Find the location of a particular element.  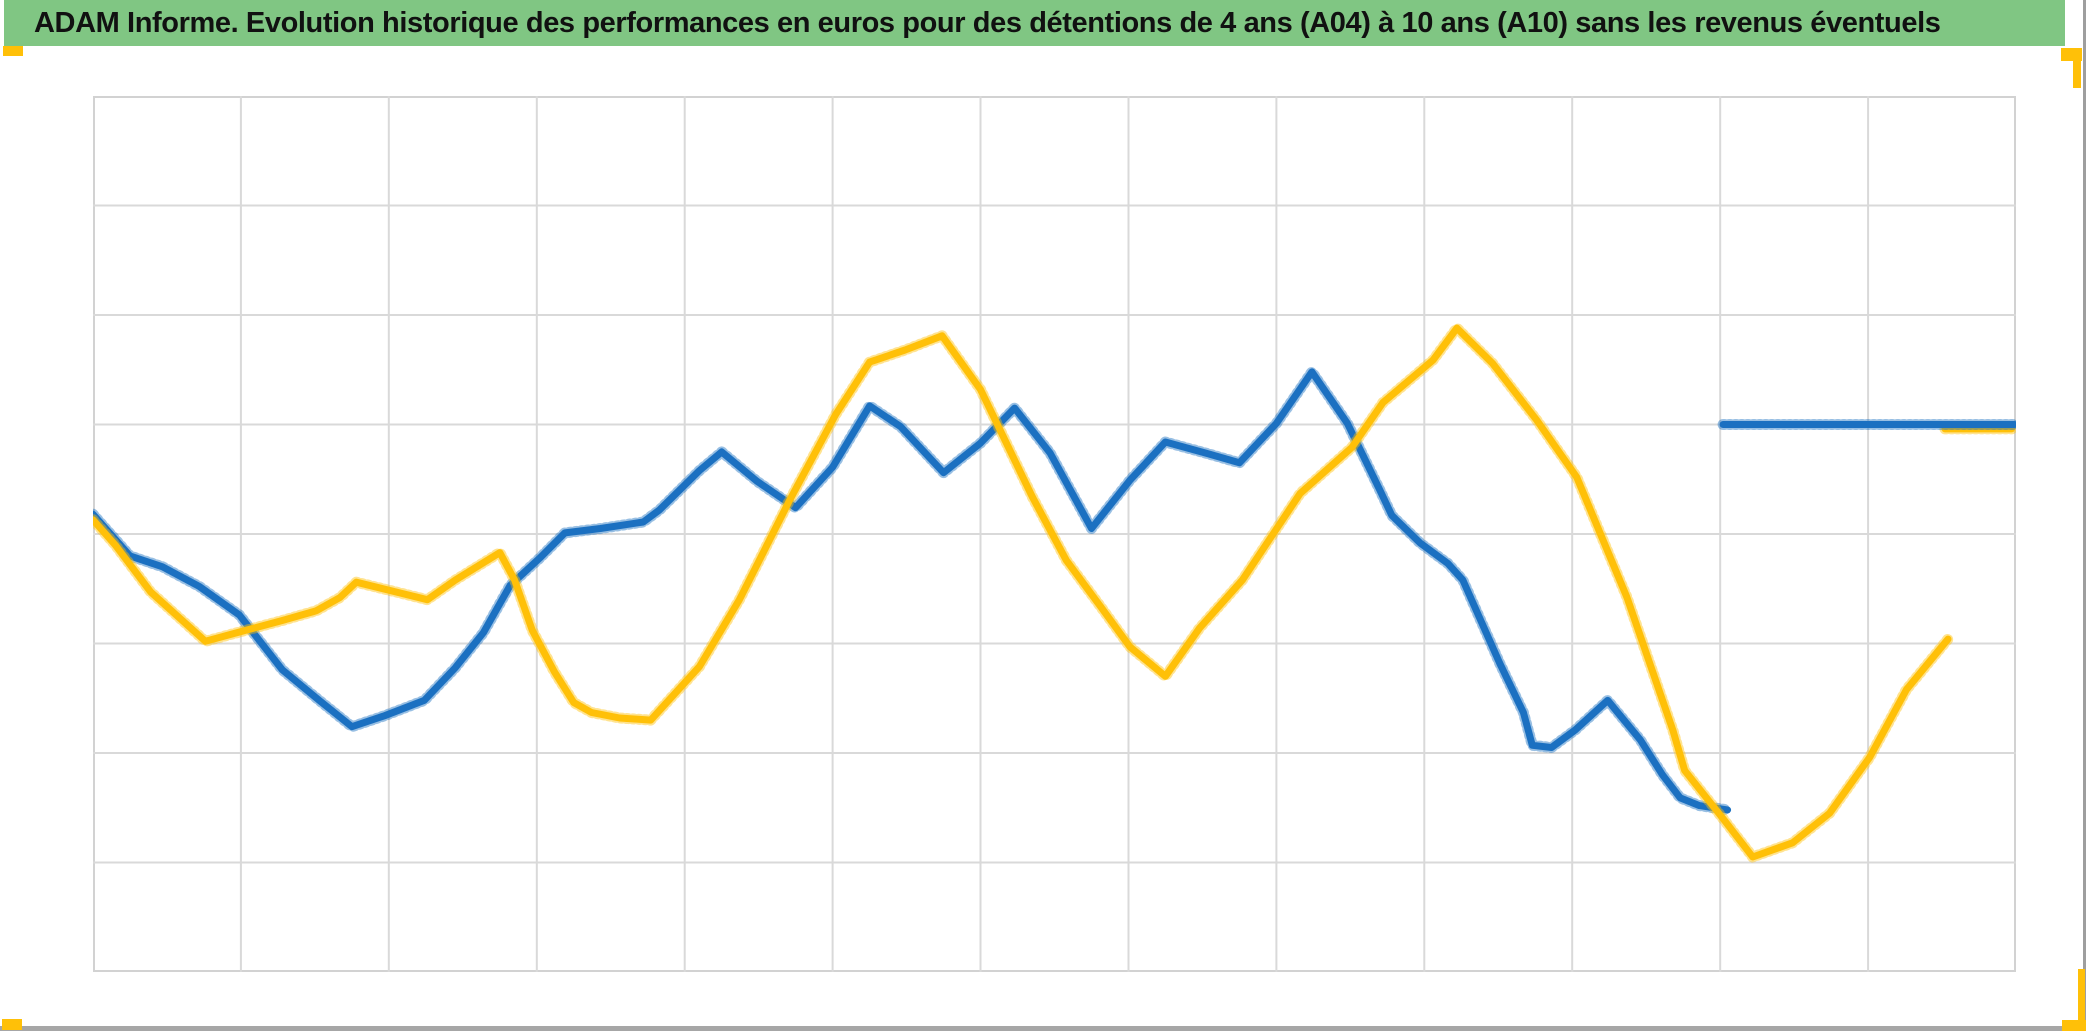

window-right-edge is located at coordinates (2084, 515).